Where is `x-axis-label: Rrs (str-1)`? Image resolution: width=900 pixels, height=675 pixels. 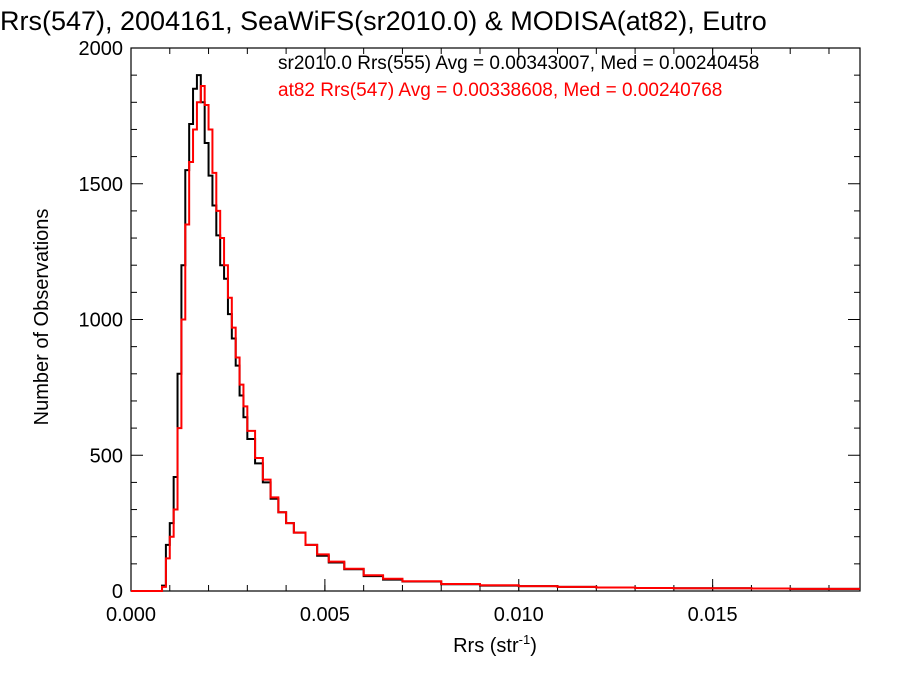
x-axis-label: Rrs (str-1) is located at coordinates (495, 644).